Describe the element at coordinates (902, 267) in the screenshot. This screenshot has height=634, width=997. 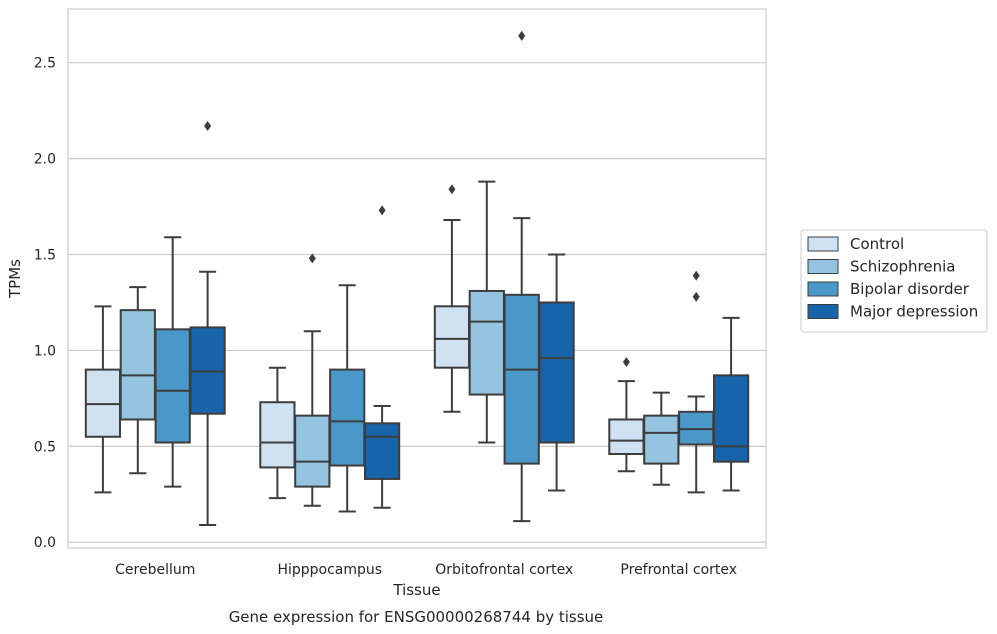
I see `legend-label: Schizophrenia` at that location.